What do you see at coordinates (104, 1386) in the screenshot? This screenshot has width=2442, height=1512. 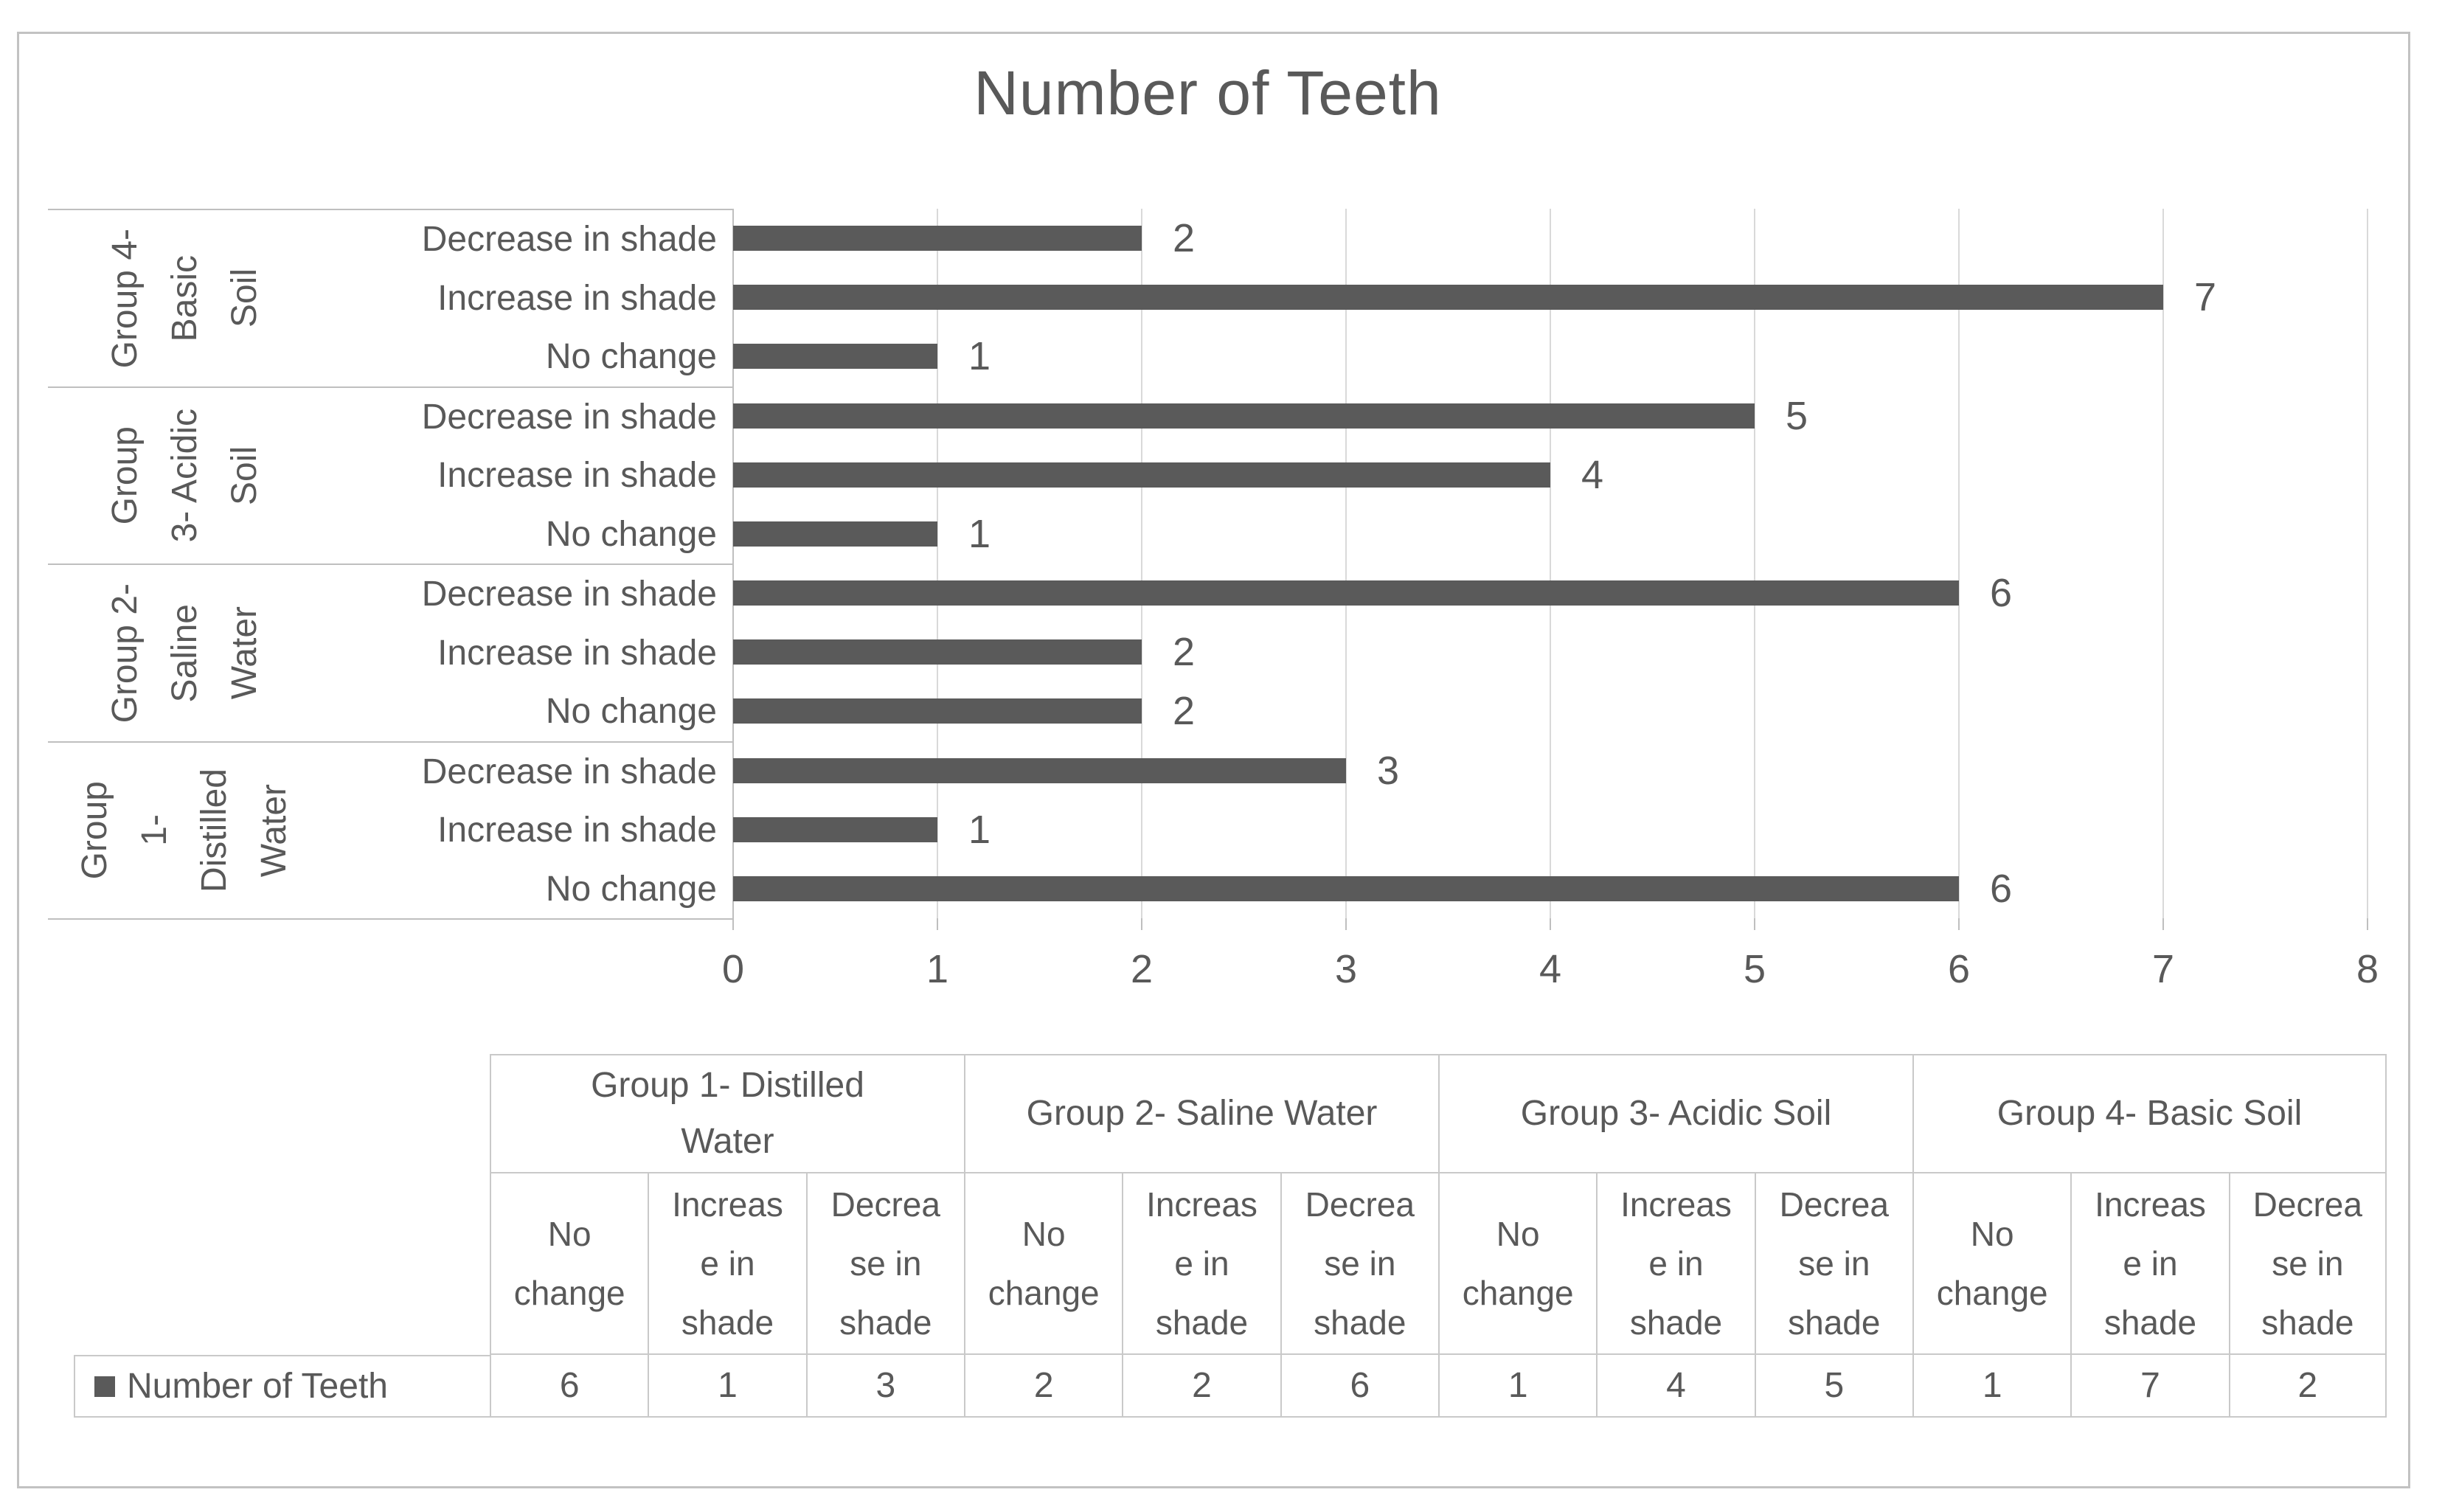 I see `series-swatch-icon` at bounding box center [104, 1386].